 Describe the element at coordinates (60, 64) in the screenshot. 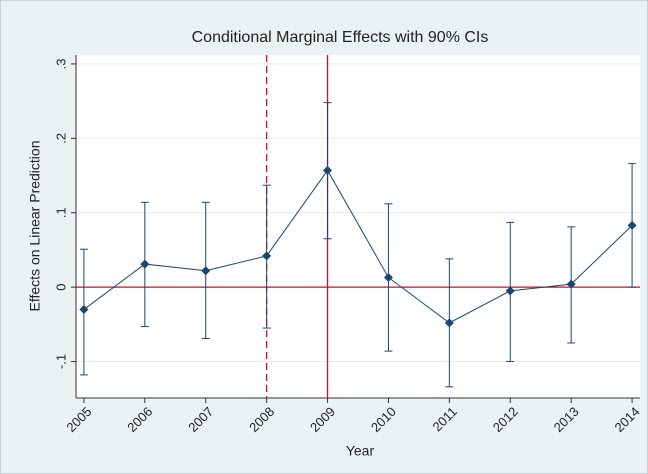

I see `y-tick-label: .3` at that location.